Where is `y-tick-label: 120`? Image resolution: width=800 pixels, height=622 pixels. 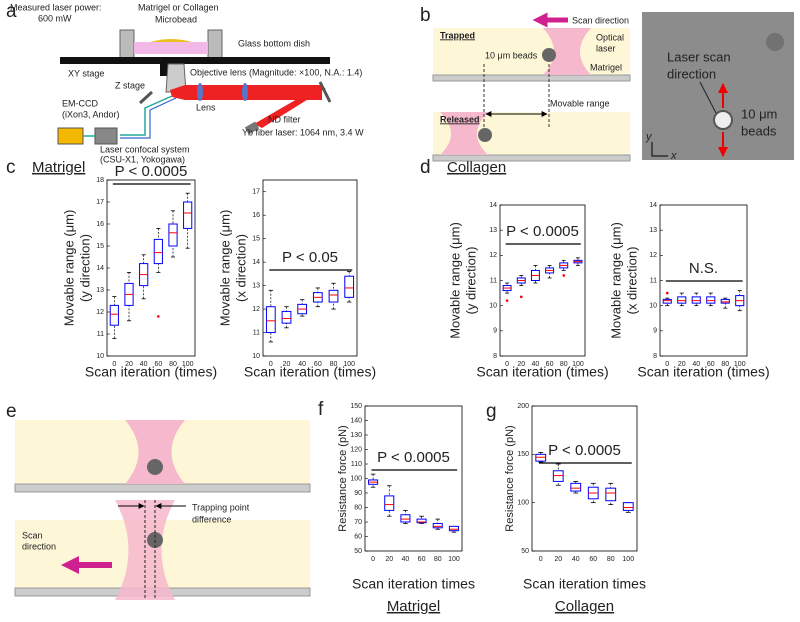
y-tick-label: 120 is located at coordinates (356, 449).